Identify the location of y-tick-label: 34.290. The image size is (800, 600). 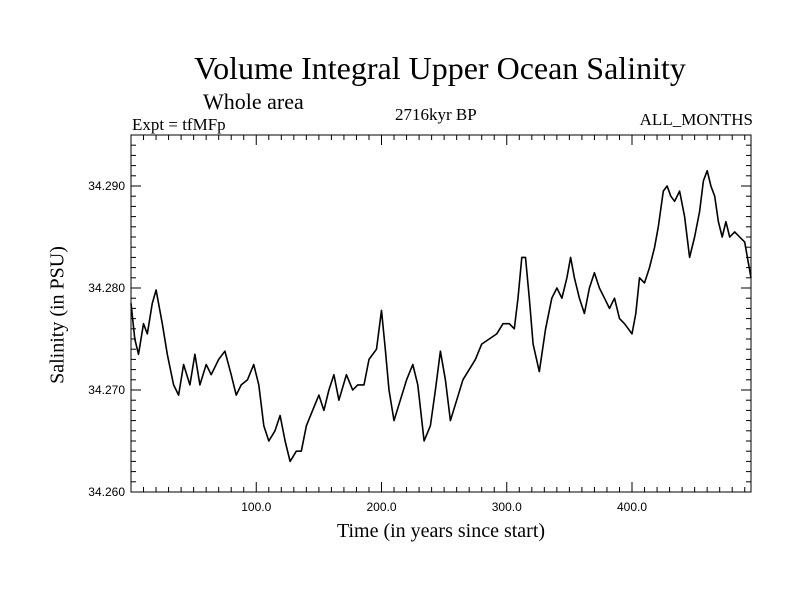
(106, 186).